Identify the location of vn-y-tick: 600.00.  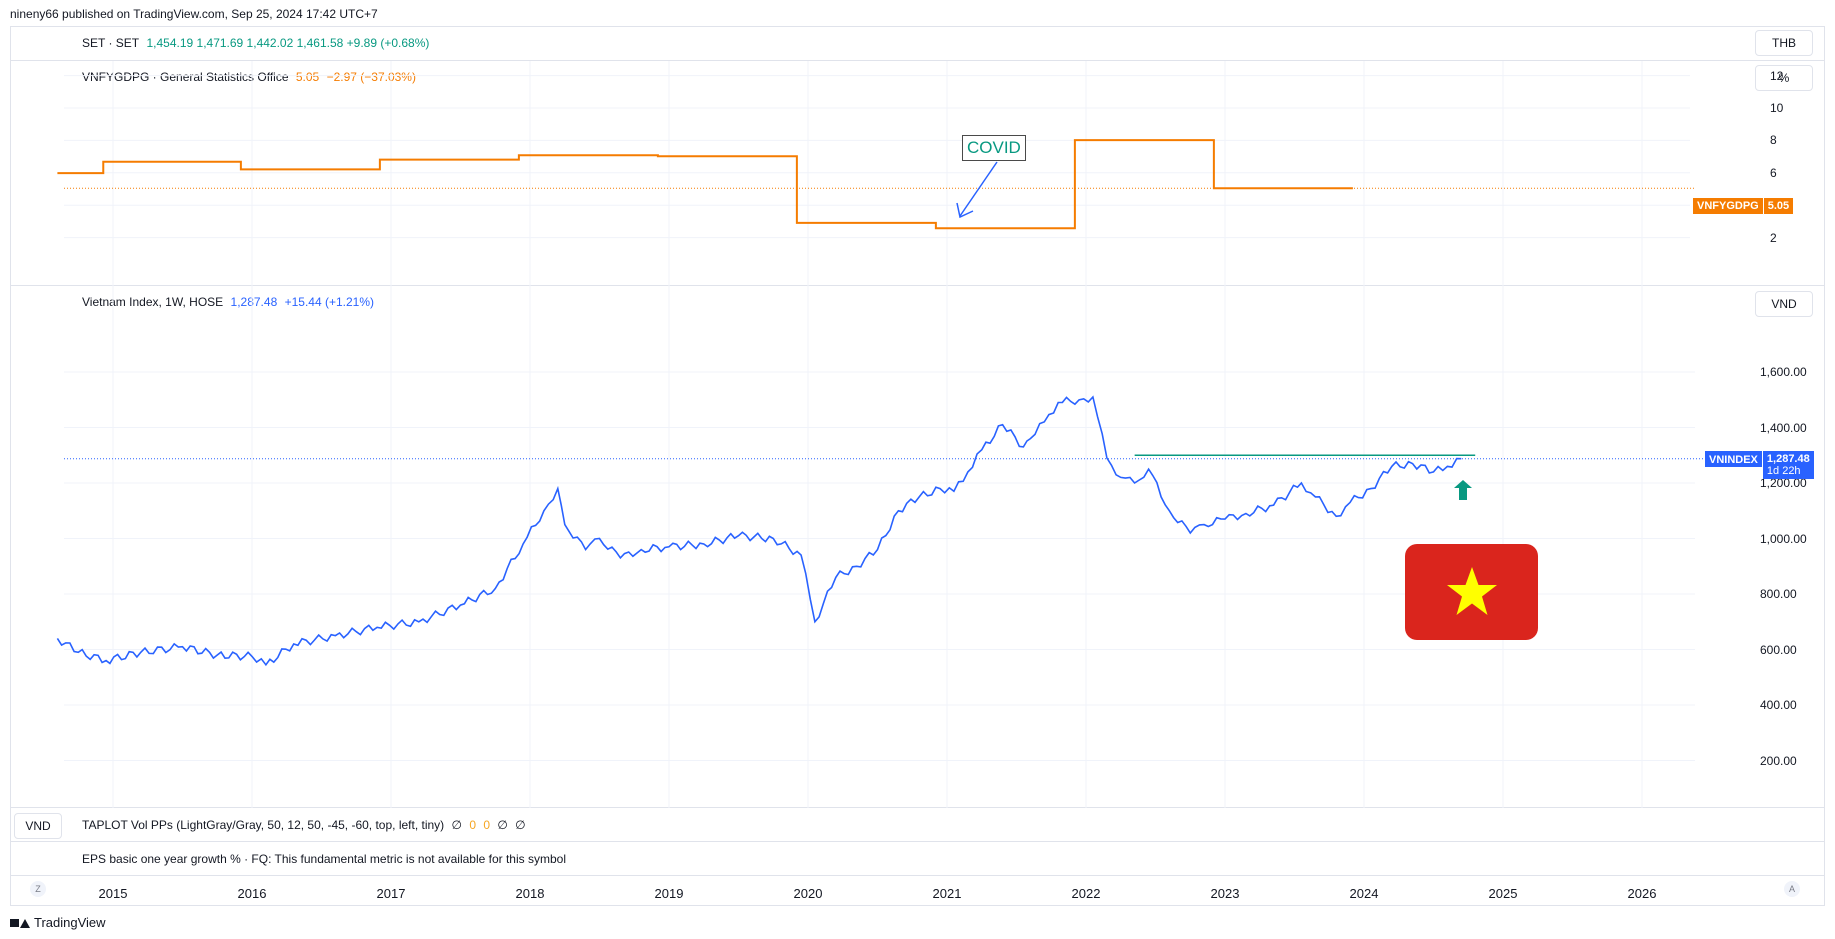
(1778, 649).